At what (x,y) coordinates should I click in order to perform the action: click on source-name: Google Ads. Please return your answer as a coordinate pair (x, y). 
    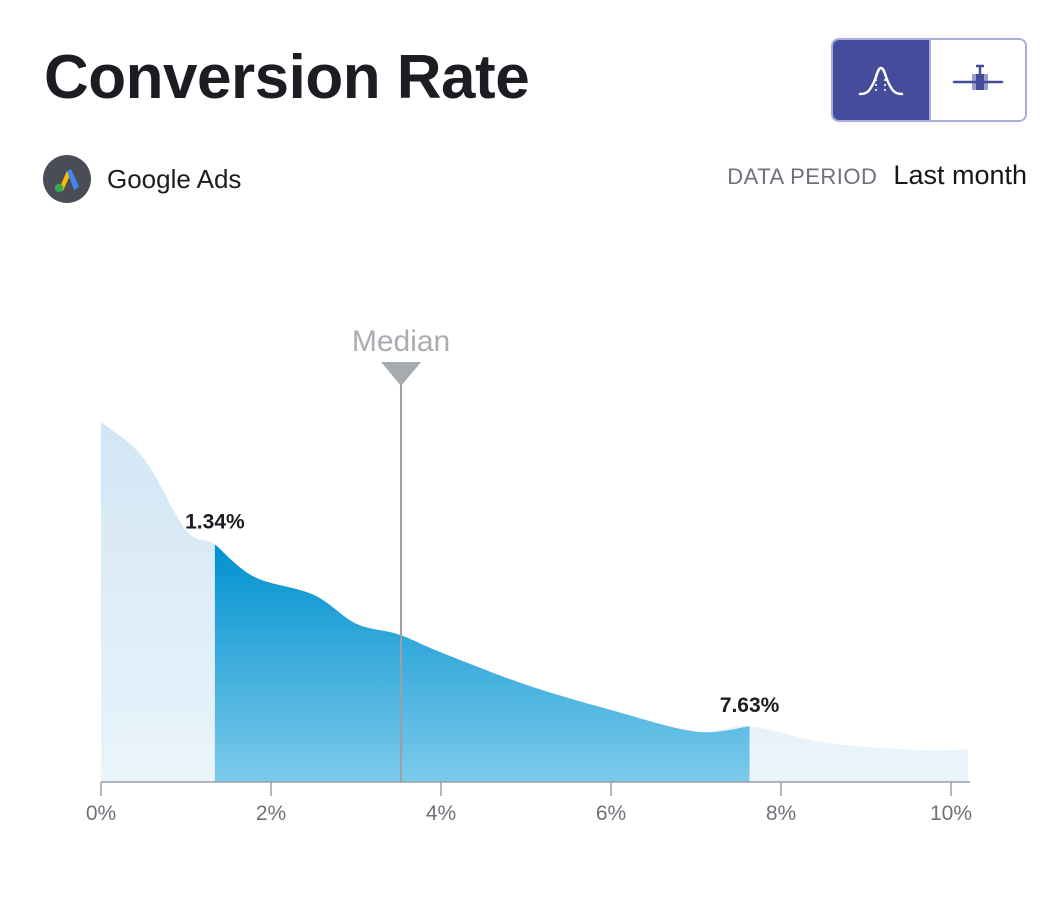
    Looking at the image, I should click on (174, 178).